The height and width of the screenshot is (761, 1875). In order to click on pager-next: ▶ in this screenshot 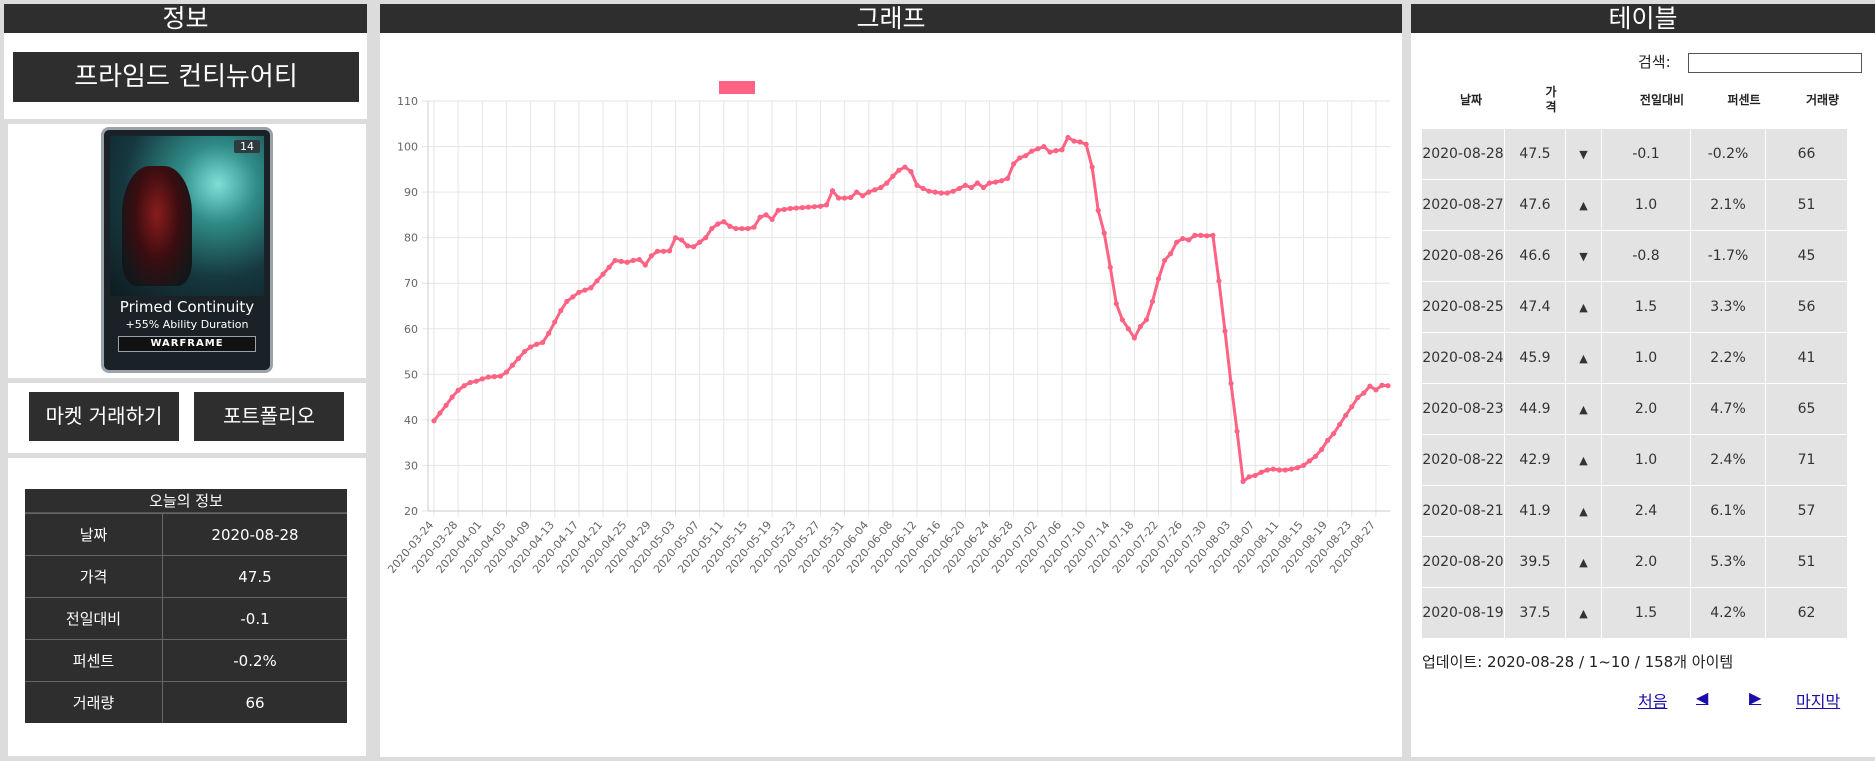, I will do `click(1755, 697)`.